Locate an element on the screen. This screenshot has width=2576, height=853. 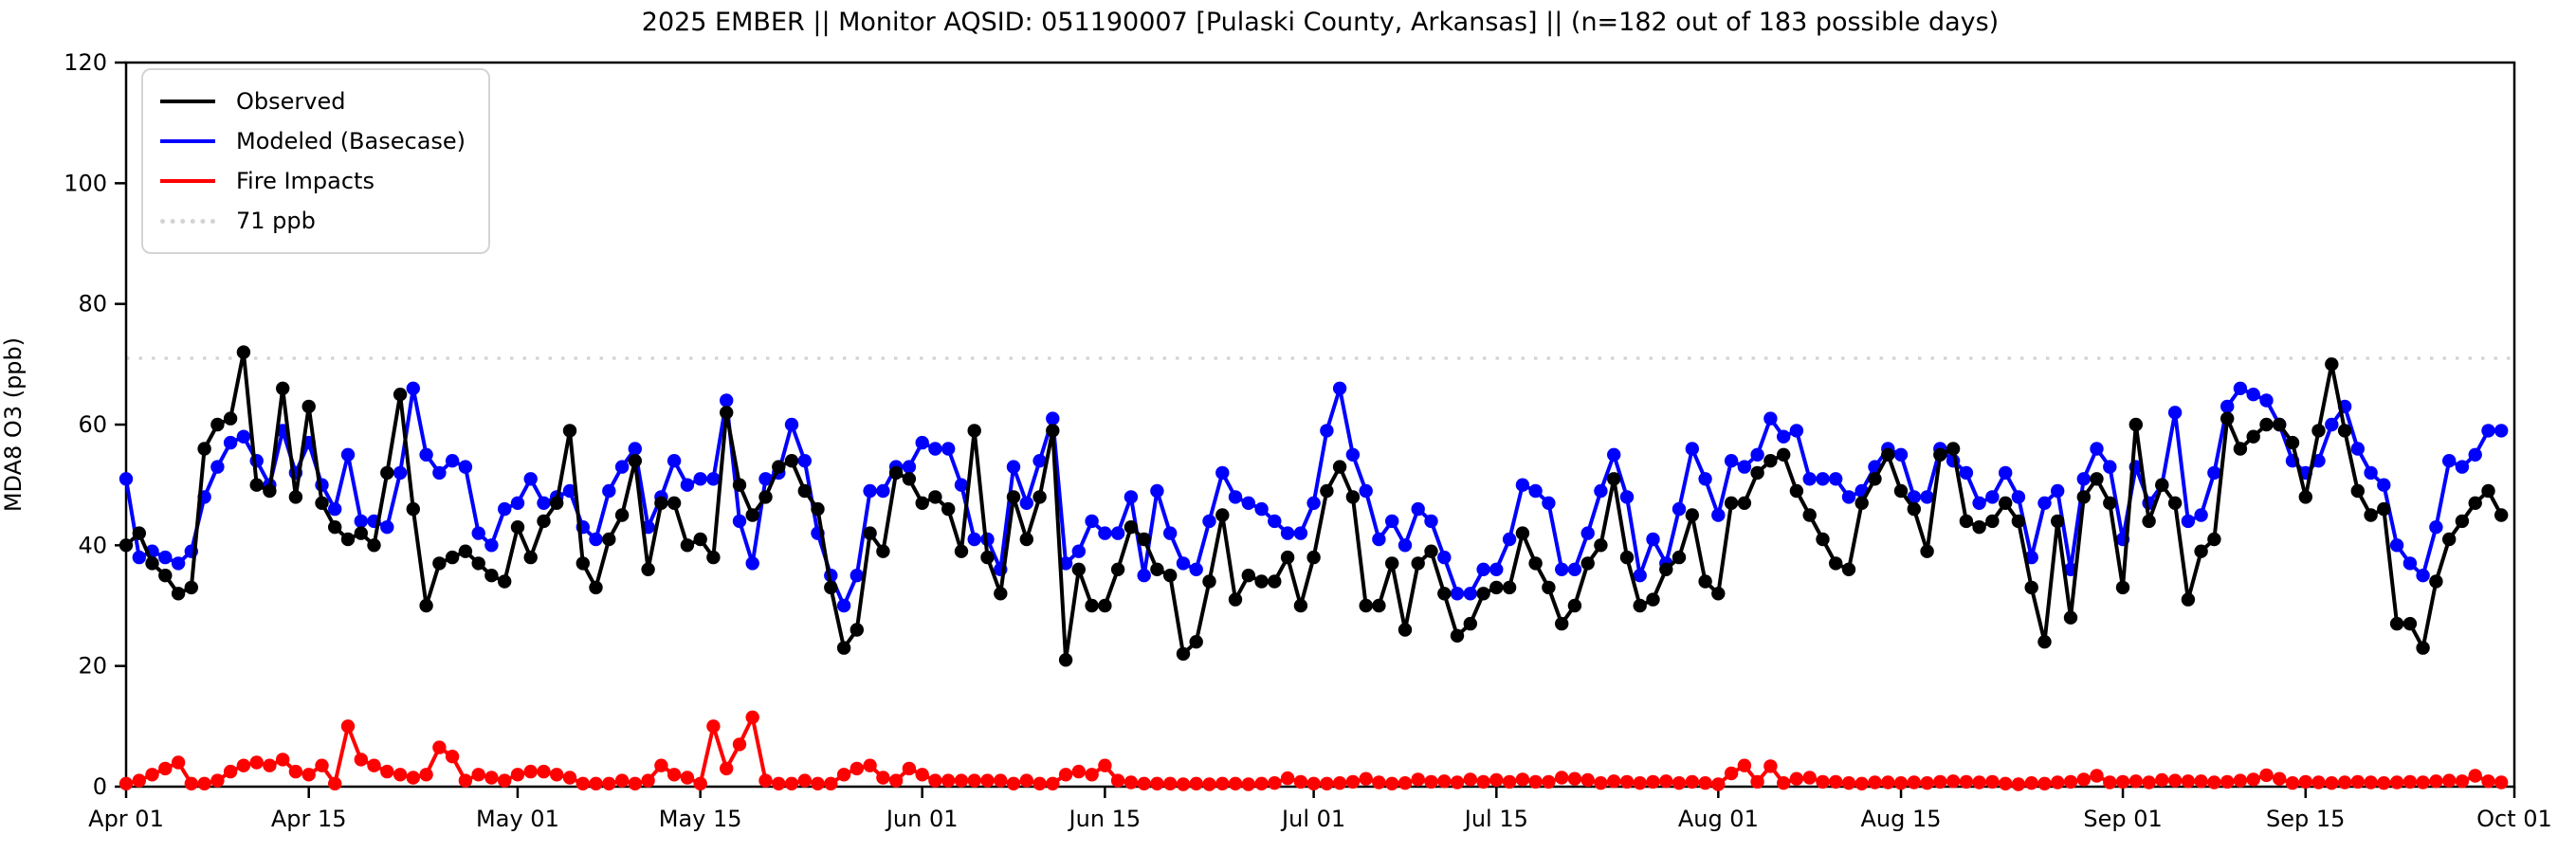
legend-item-fire-impacts: Fire Impacts is located at coordinates (313, 181).